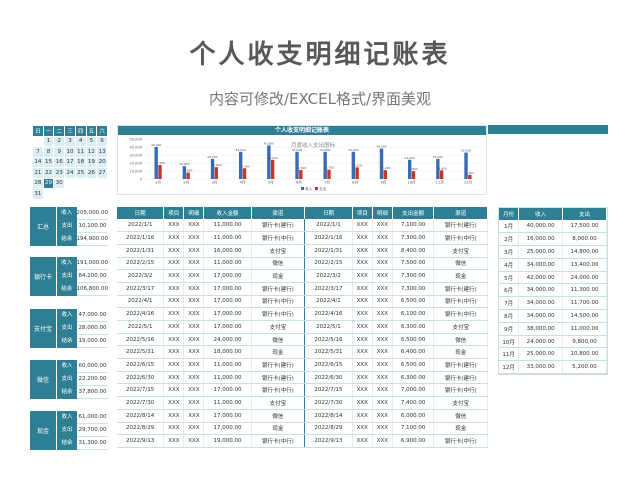 Image resolution: width=640 pixels, height=485 pixels. Describe the element at coordinates (413, 352) in the screenshot. I see `table-cell: 6,400.00` at that location.